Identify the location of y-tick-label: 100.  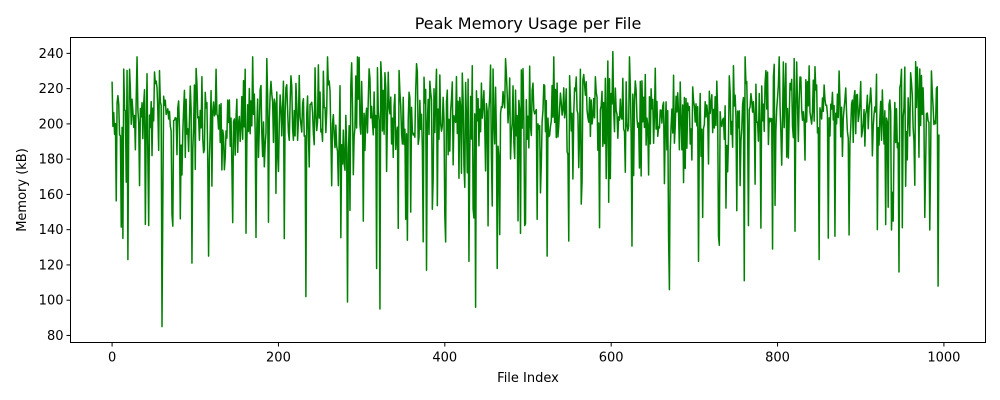
(51, 301).